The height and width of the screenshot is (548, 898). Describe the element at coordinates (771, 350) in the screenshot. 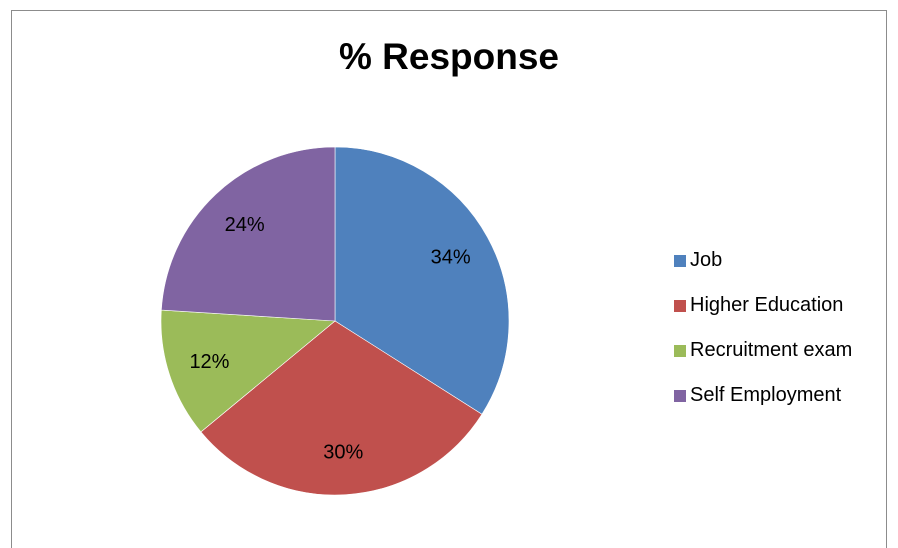

I see `legend-label-recruitment-exam: Recruitment exam` at that location.